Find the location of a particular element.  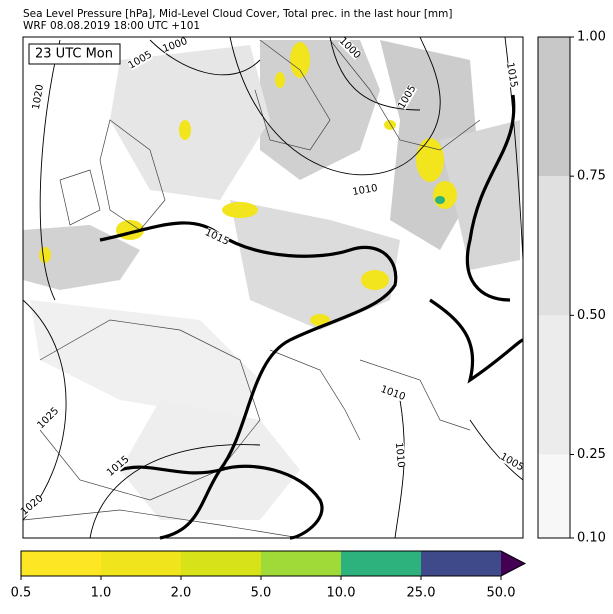

contour-label: 1015 is located at coordinates (511, 75).